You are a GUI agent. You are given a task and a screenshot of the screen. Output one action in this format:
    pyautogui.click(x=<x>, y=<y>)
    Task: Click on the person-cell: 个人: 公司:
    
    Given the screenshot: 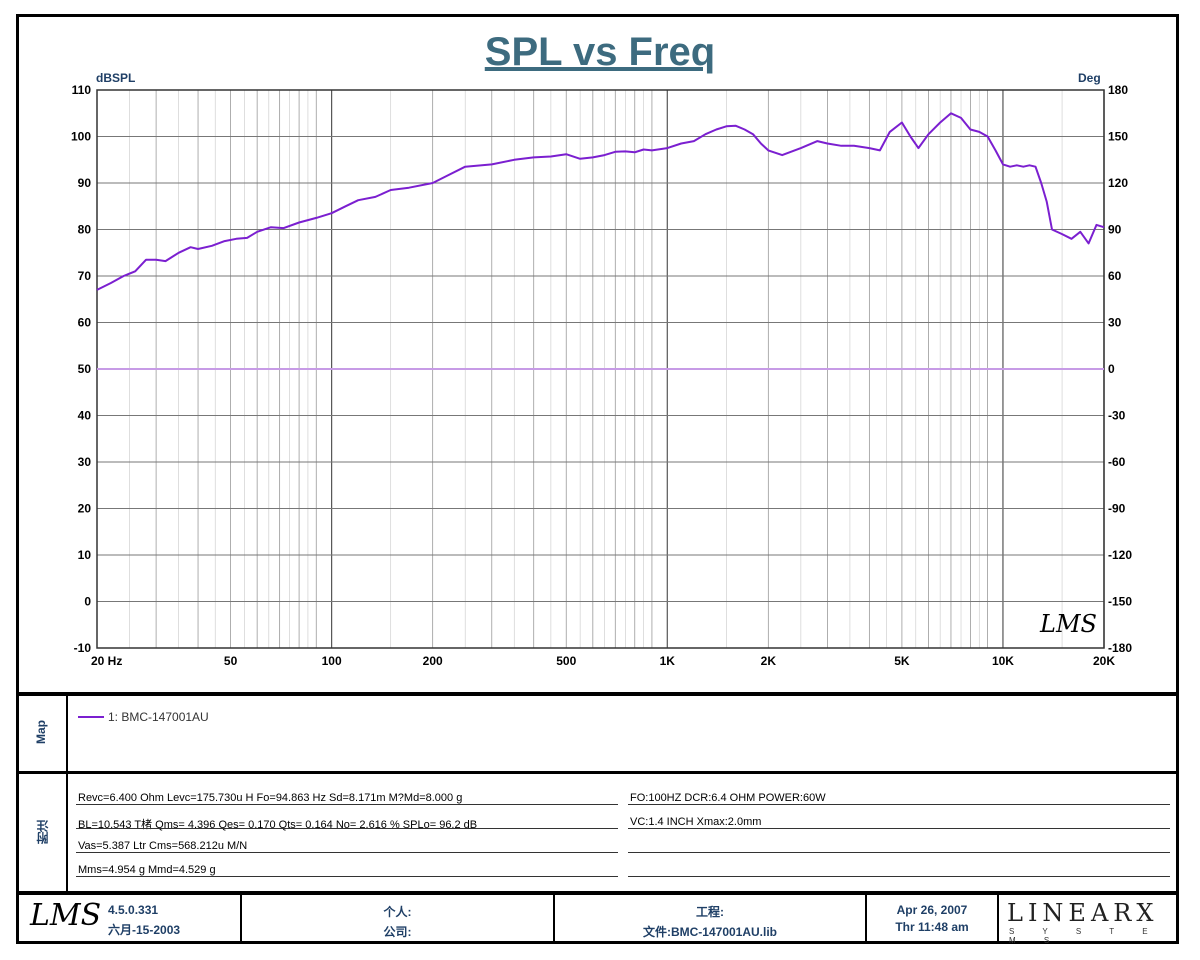 What is the action you would take?
    pyautogui.click(x=396, y=918)
    